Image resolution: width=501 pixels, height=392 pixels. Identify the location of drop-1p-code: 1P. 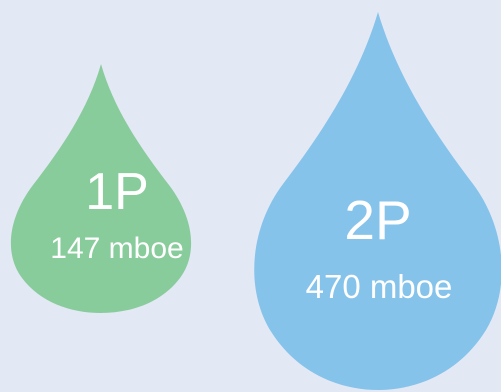
(117, 192).